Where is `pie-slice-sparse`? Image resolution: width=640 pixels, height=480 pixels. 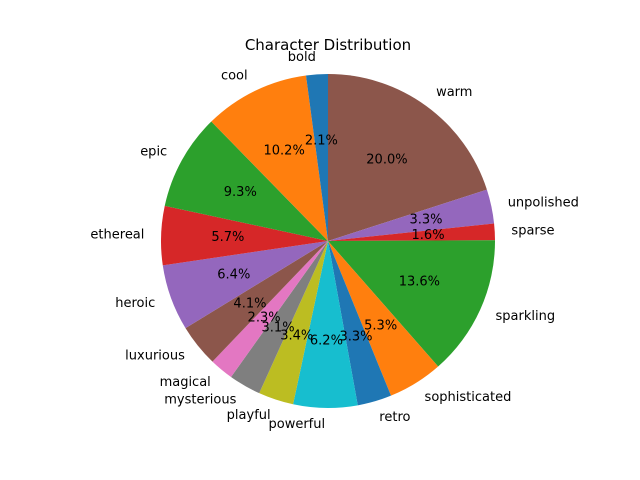
pie-slice-sparse is located at coordinates (411, 232).